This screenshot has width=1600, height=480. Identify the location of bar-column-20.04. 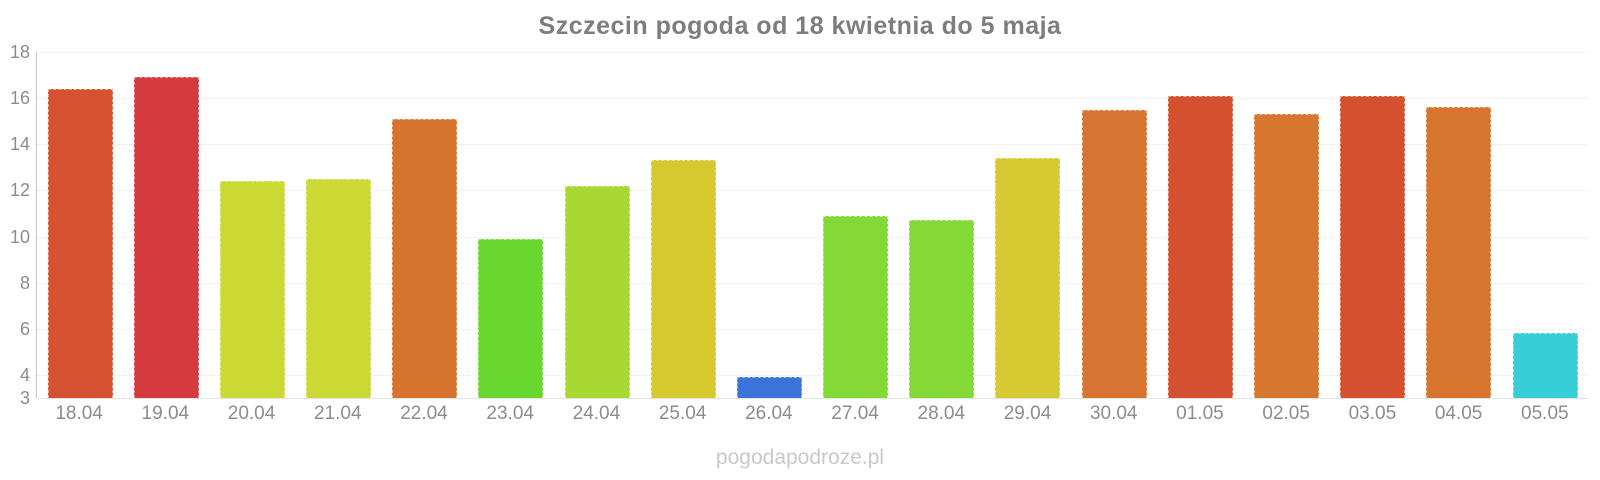
(252, 225).